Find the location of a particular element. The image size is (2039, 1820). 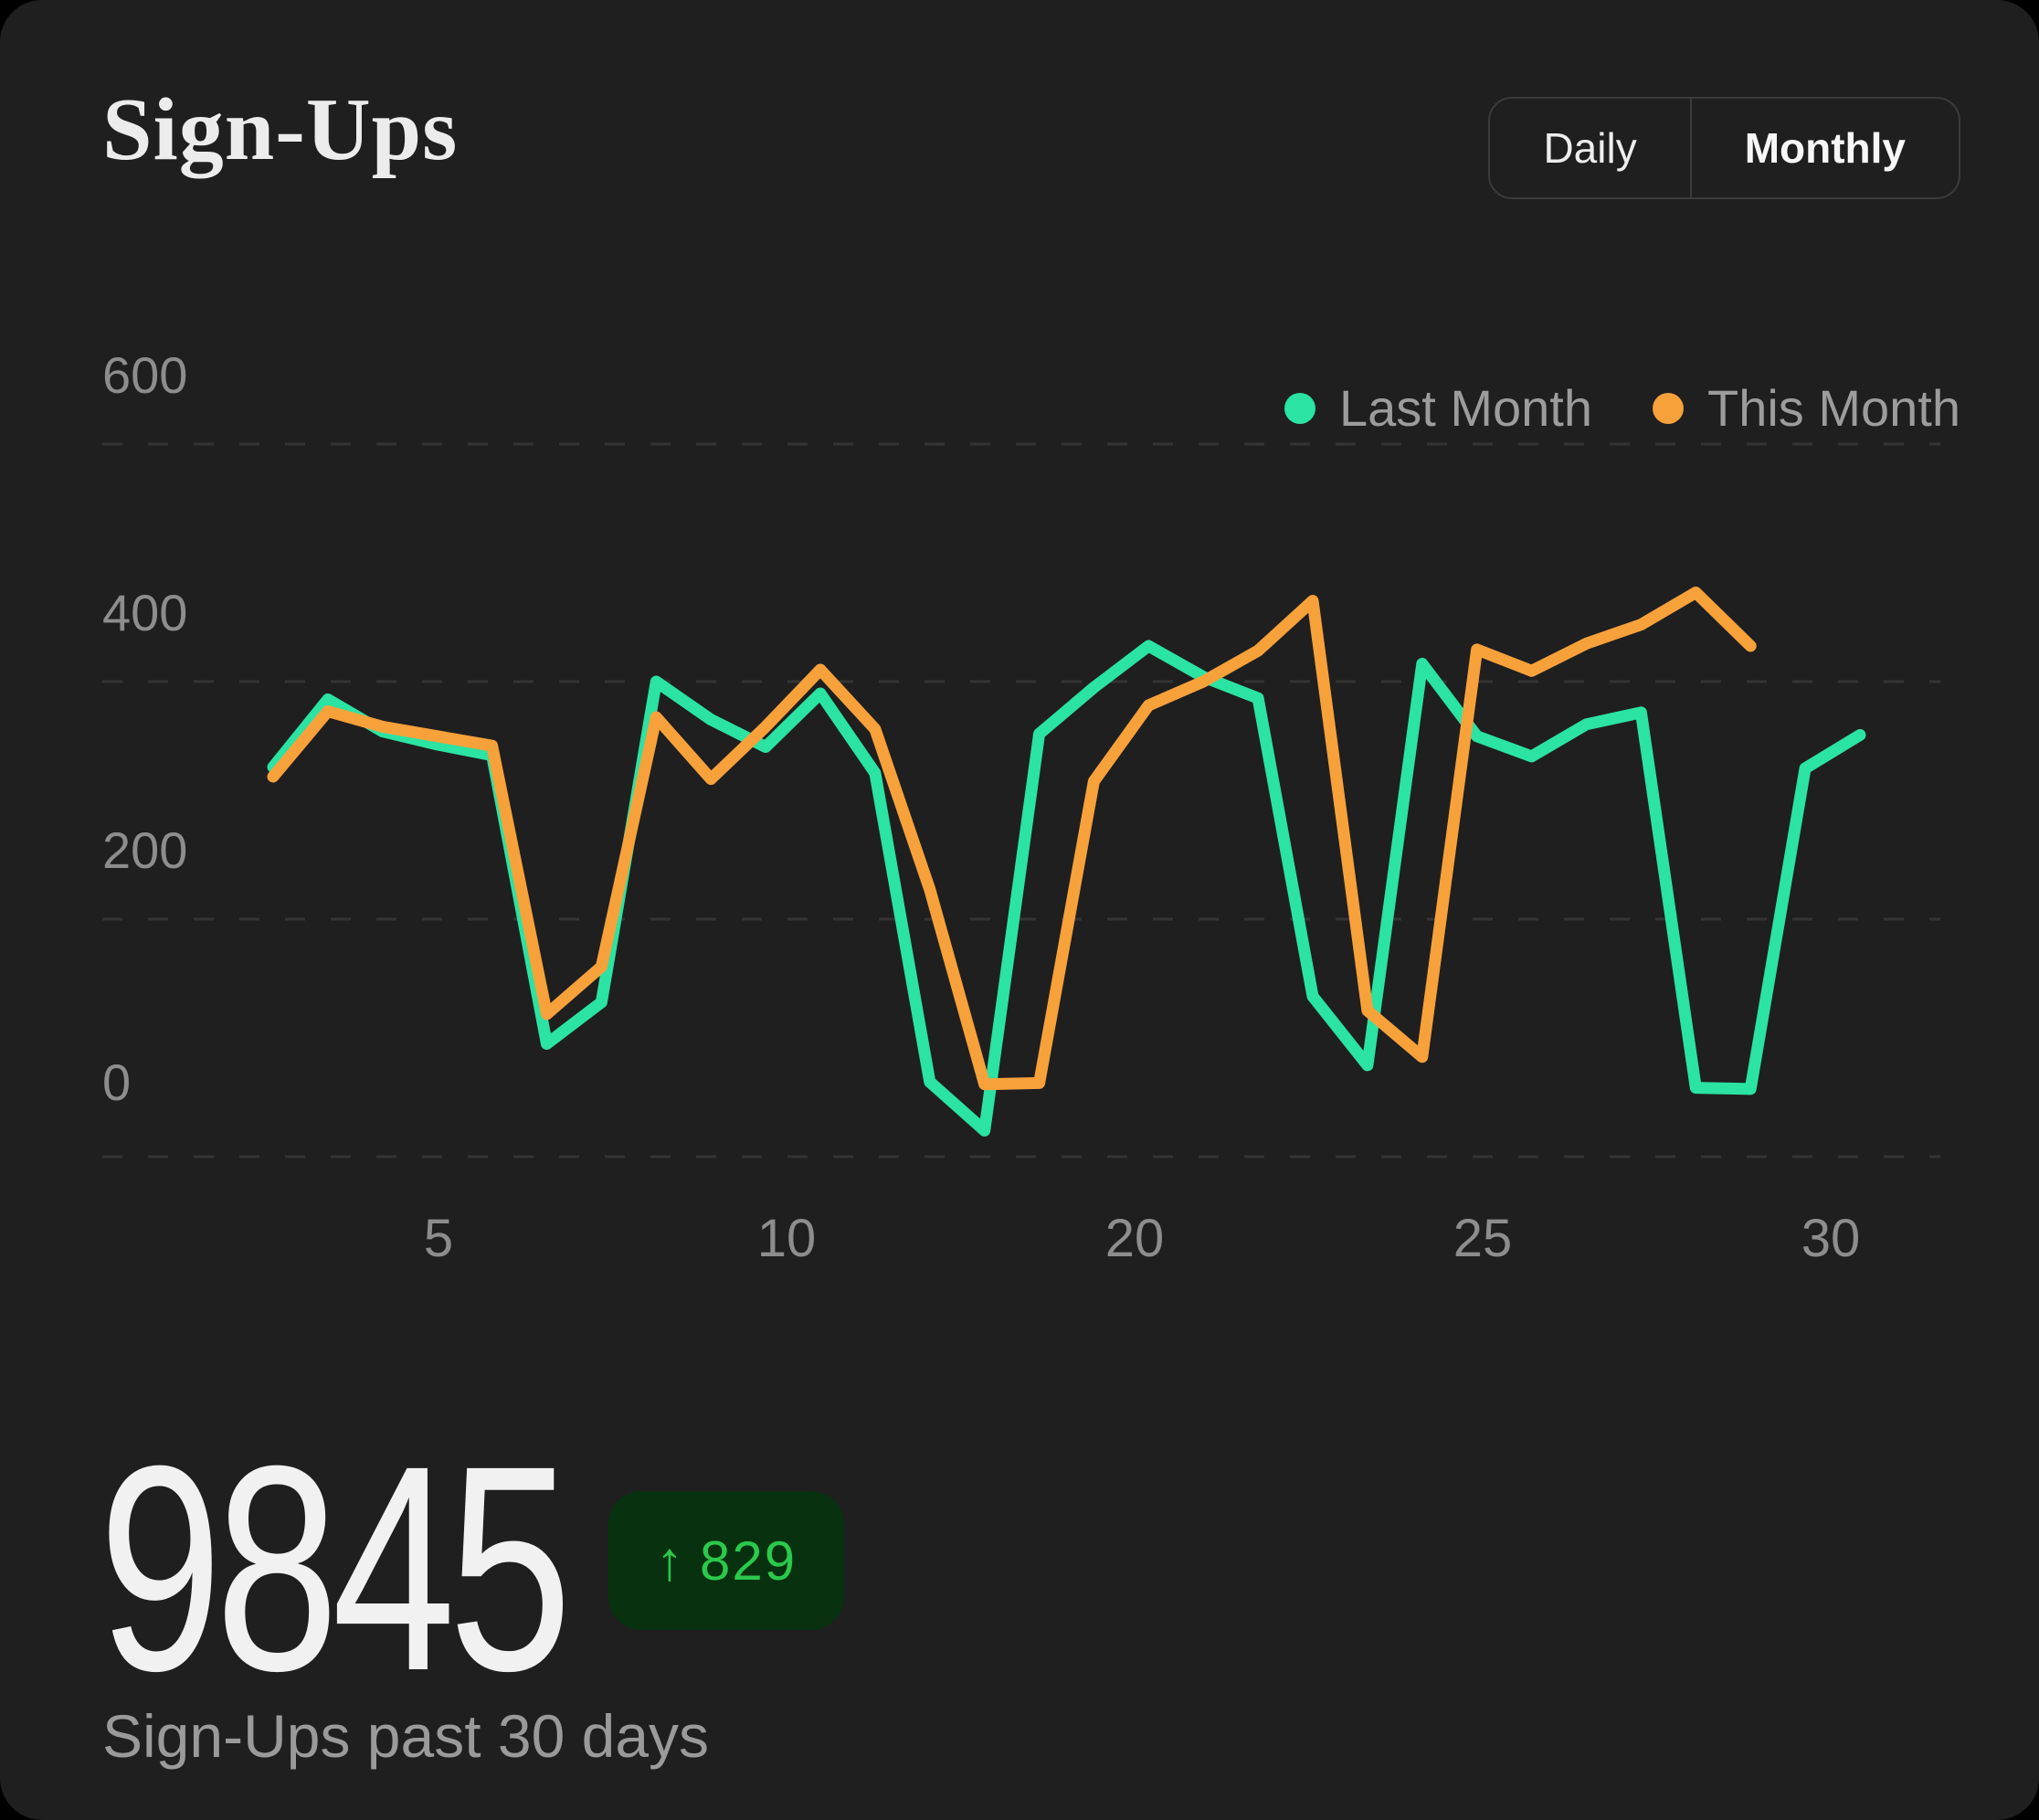

x-axis-label-25: 25 is located at coordinates (1483, 1238).